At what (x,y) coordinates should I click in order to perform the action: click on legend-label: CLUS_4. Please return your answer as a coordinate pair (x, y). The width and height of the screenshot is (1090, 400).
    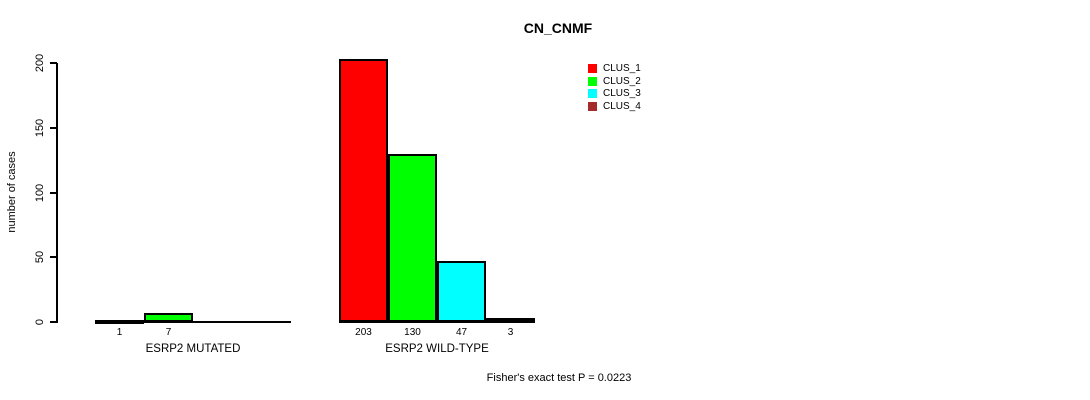
    Looking at the image, I should click on (622, 106).